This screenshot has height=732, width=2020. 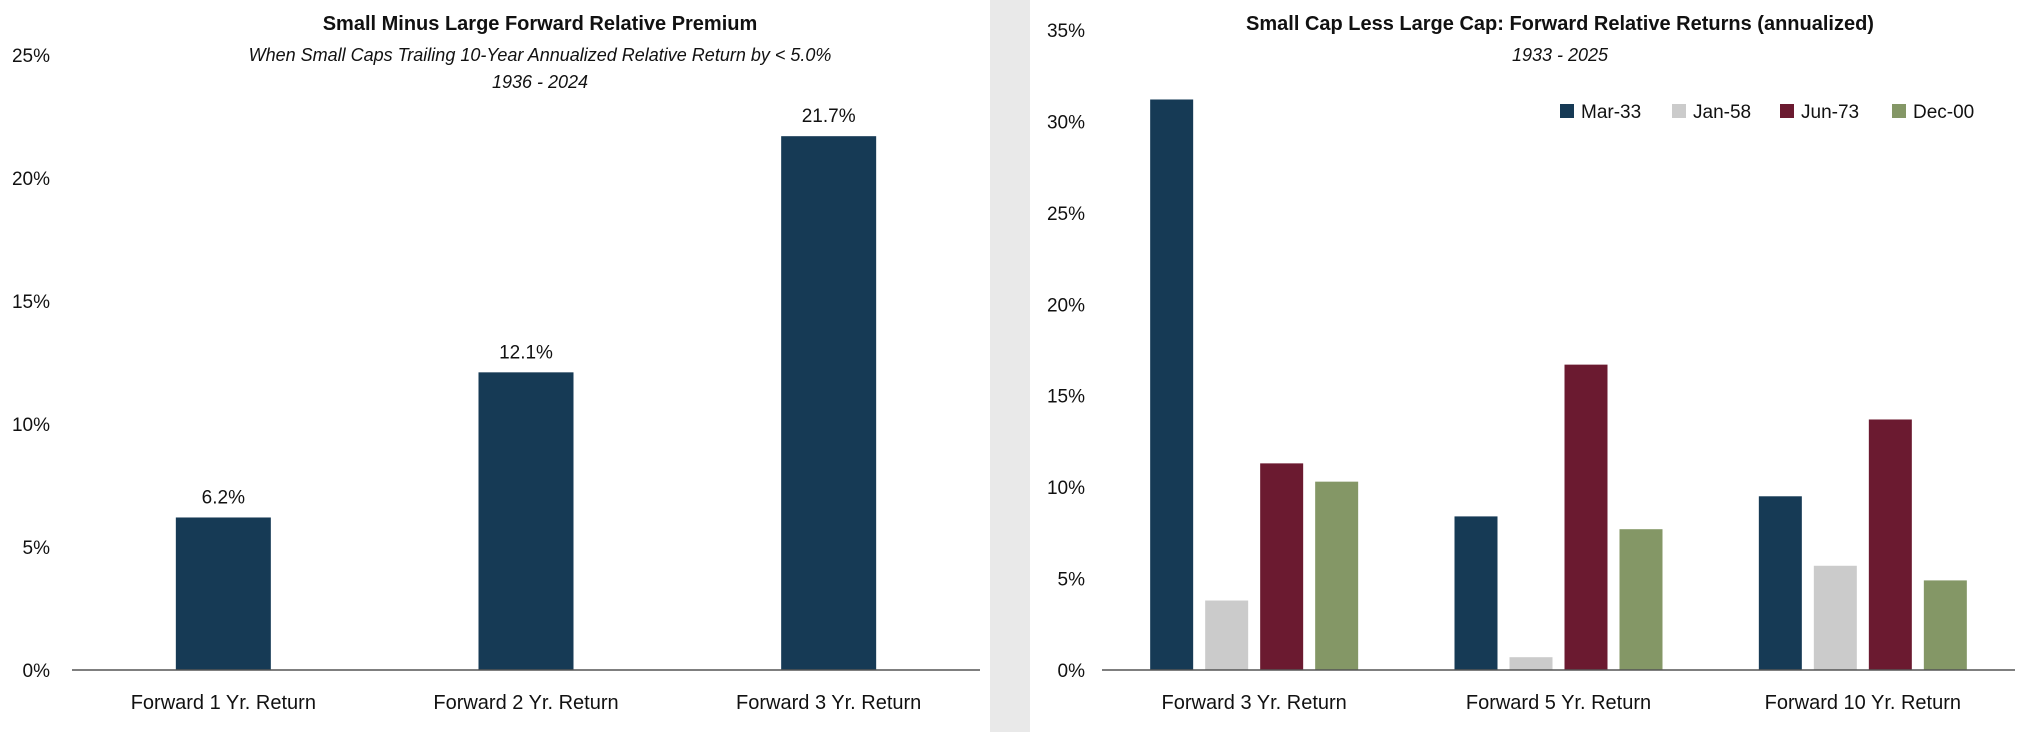 What do you see at coordinates (1066, 122) in the screenshot?
I see `y-tick-label: 30%` at bounding box center [1066, 122].